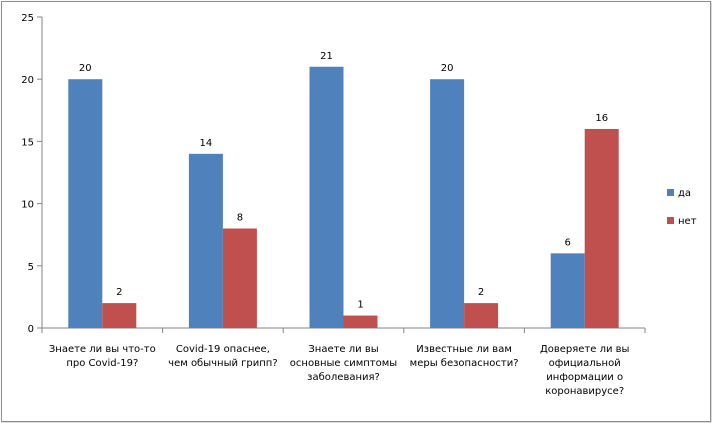  What do you see at coordinates (343, 377) in the screenshot?
I see `x-category-label-line: заболевания?` at bounding box center [343, 377].